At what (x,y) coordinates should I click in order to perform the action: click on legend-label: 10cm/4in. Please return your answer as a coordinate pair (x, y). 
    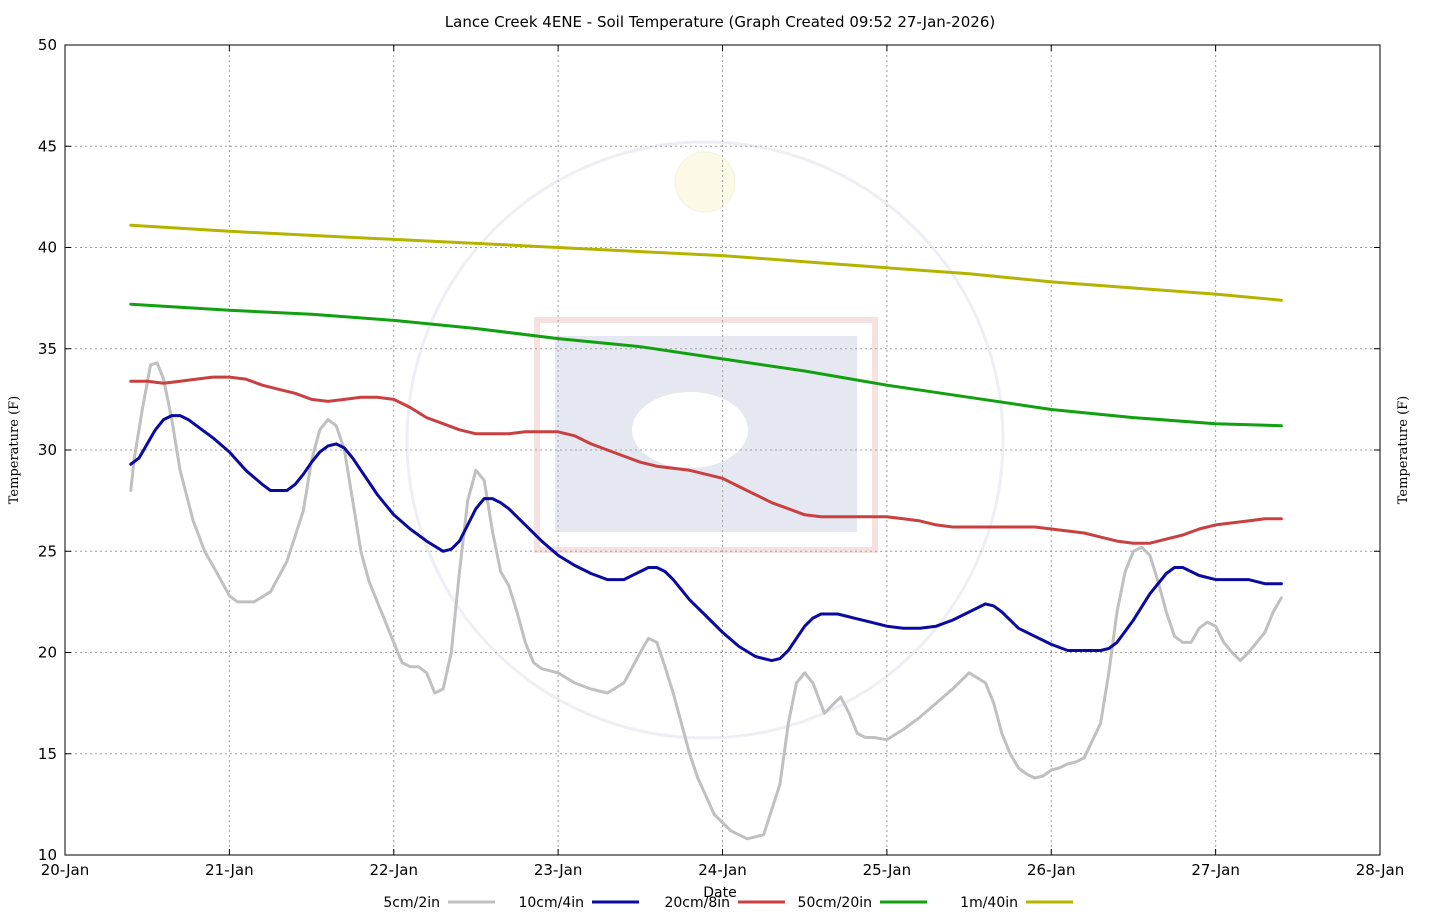
    Looking at the image, I should click on (551, 903).